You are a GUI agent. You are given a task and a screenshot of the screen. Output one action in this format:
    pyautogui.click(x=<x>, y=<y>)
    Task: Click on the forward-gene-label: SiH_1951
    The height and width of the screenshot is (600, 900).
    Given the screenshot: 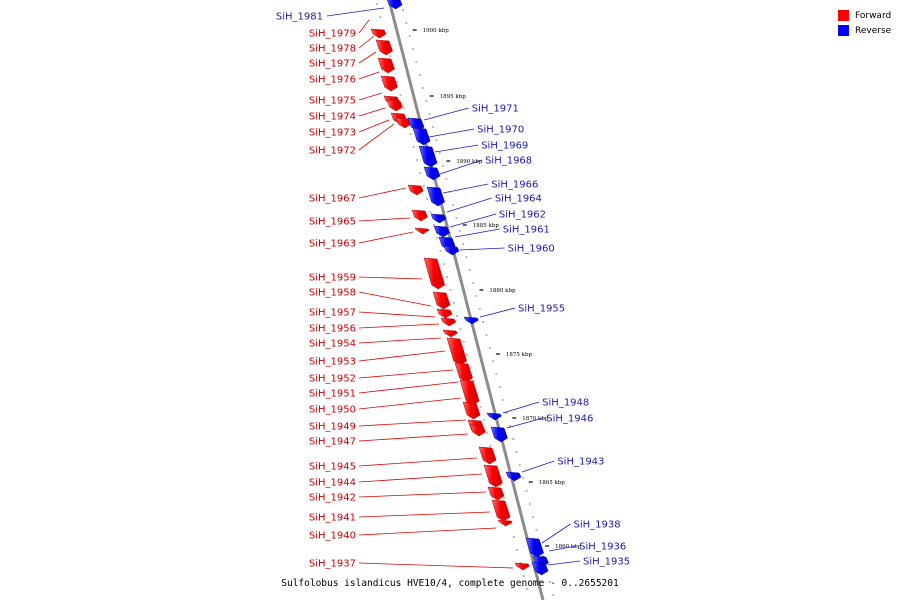 What is the action you would take?
    pyautogui.click(x=332, y=394)
    